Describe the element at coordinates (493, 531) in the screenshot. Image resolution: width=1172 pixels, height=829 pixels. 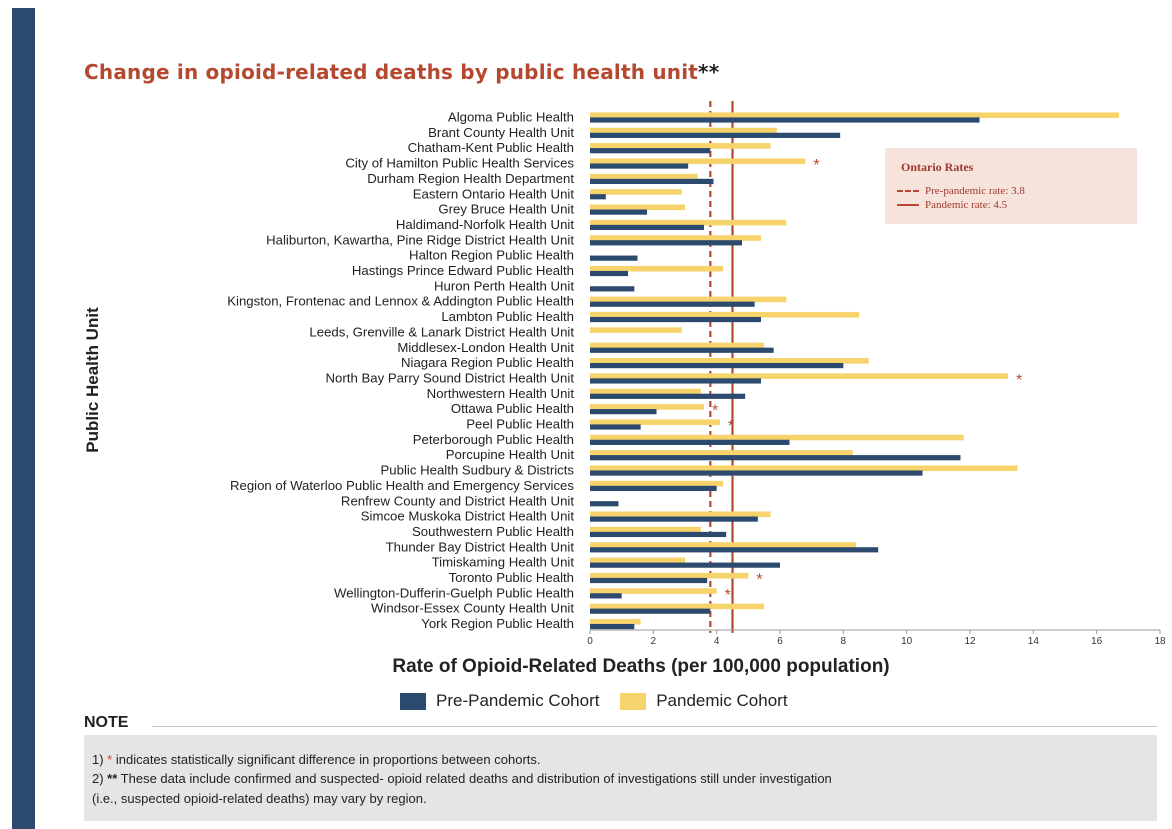
I see `category-label: Southwestern Public Health` at that location.